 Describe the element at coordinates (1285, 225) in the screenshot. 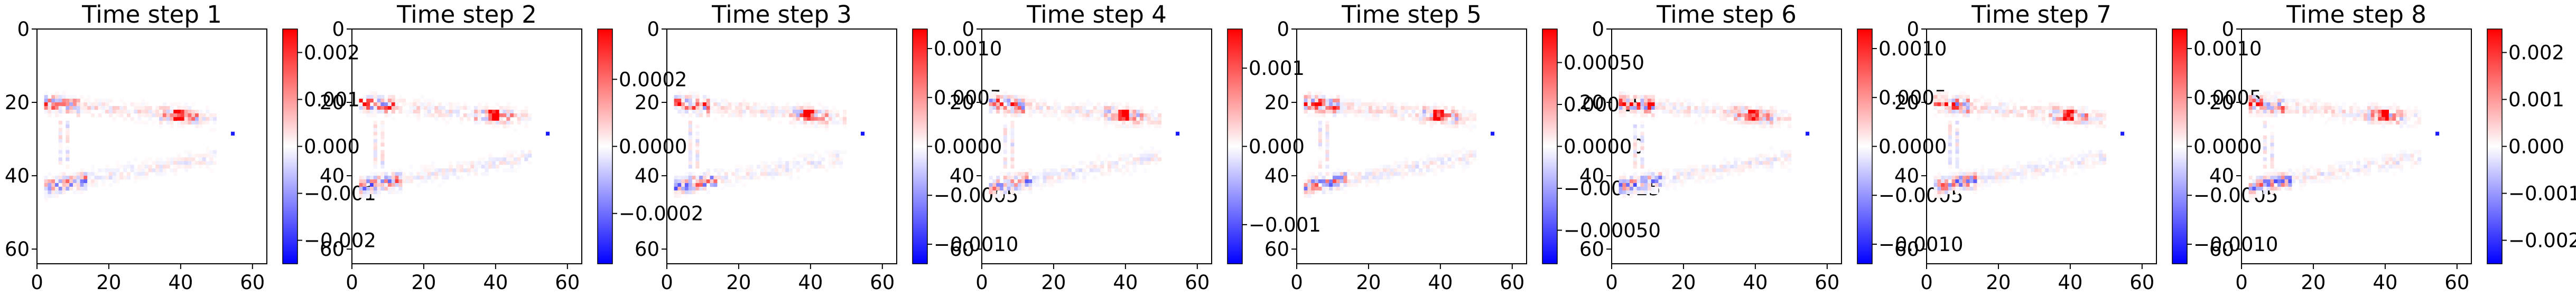

I see `colorbar-tick-label: −0.001` at that location.